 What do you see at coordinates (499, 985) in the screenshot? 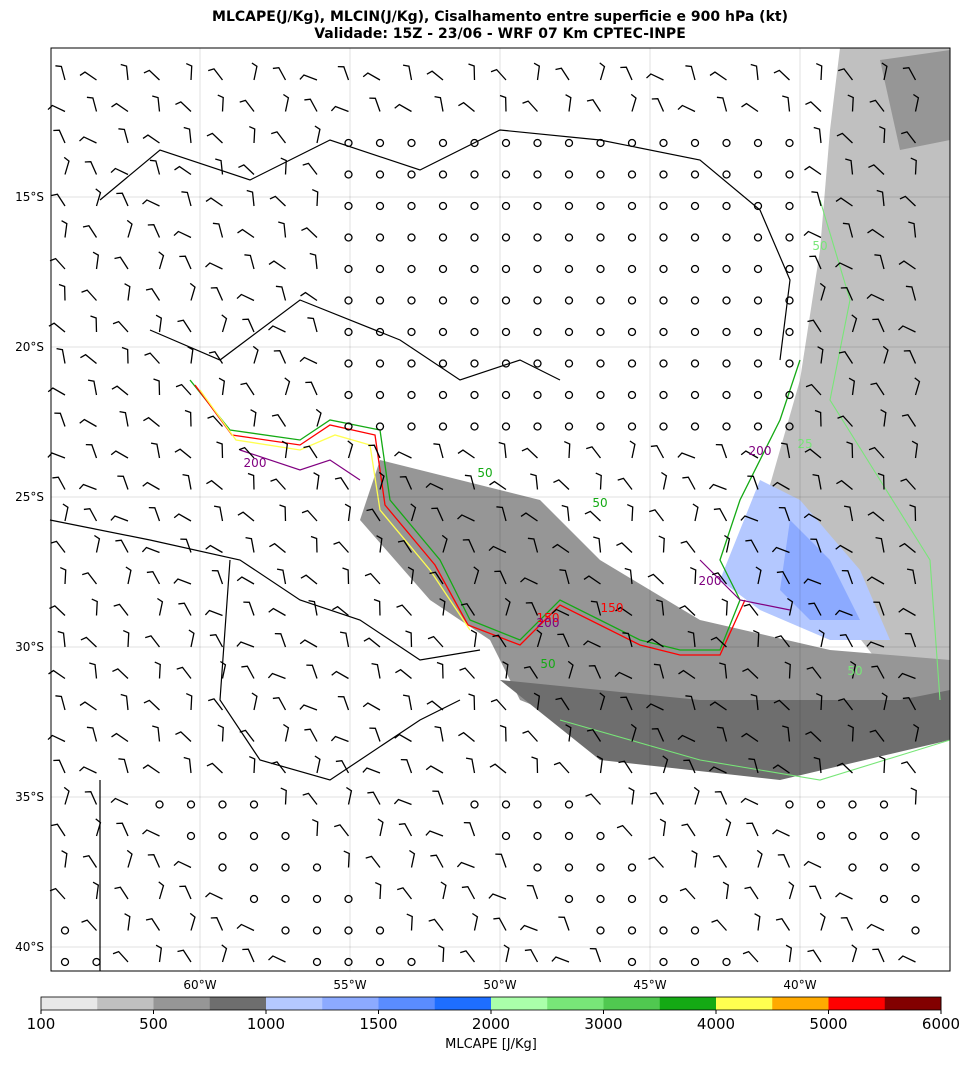
I see `lon-label: 50°W` at bounding box center [499, 985].